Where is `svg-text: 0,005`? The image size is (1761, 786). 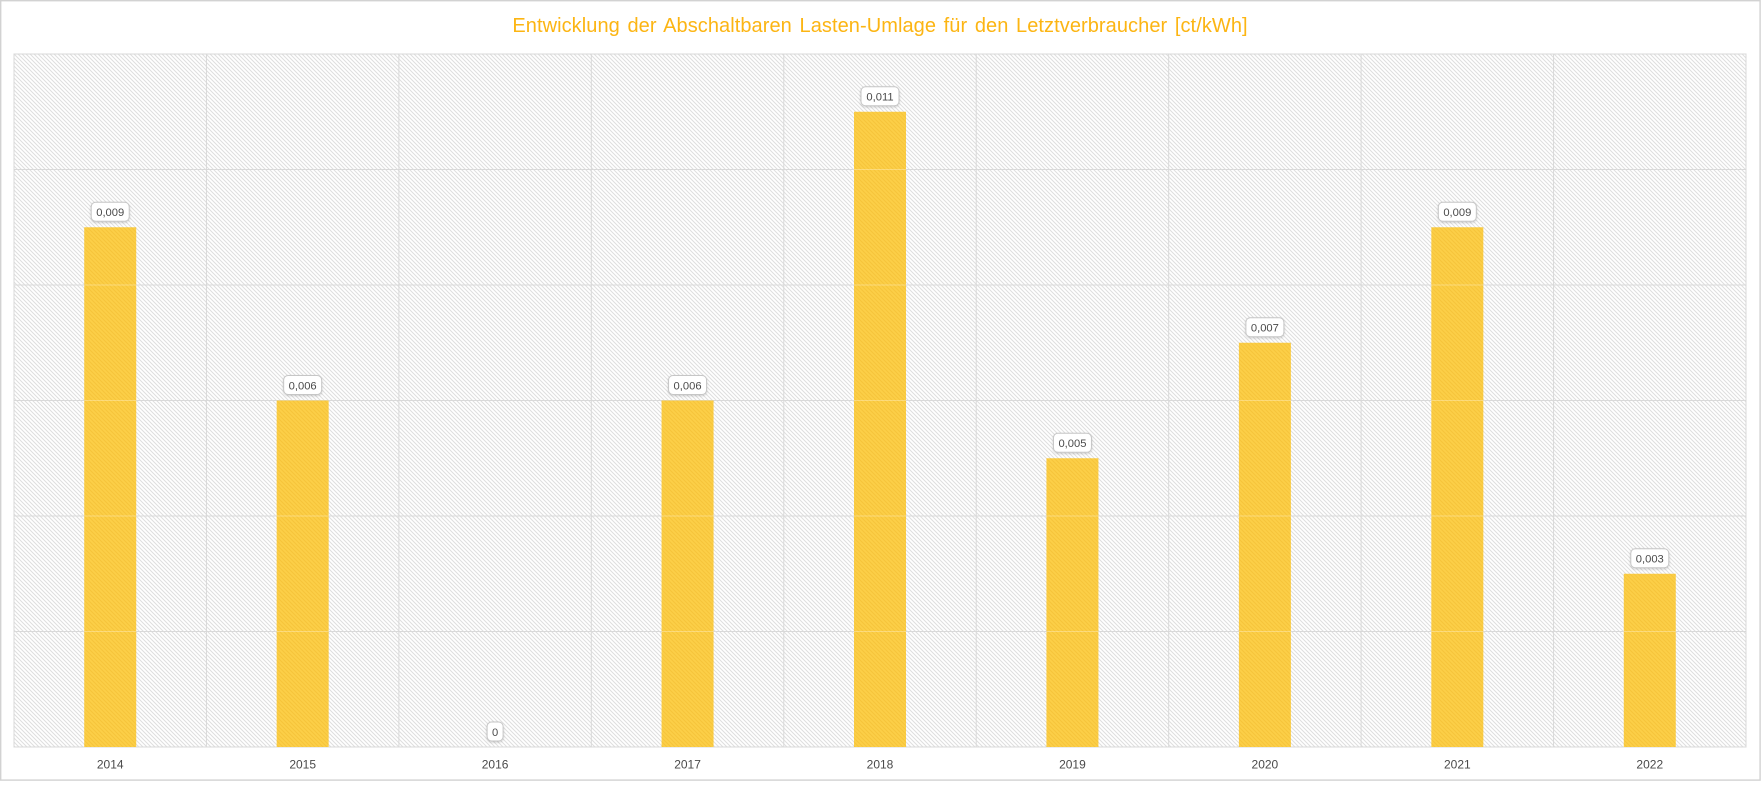 svg-text: 0,005 is located at coordinates (1072, 444).